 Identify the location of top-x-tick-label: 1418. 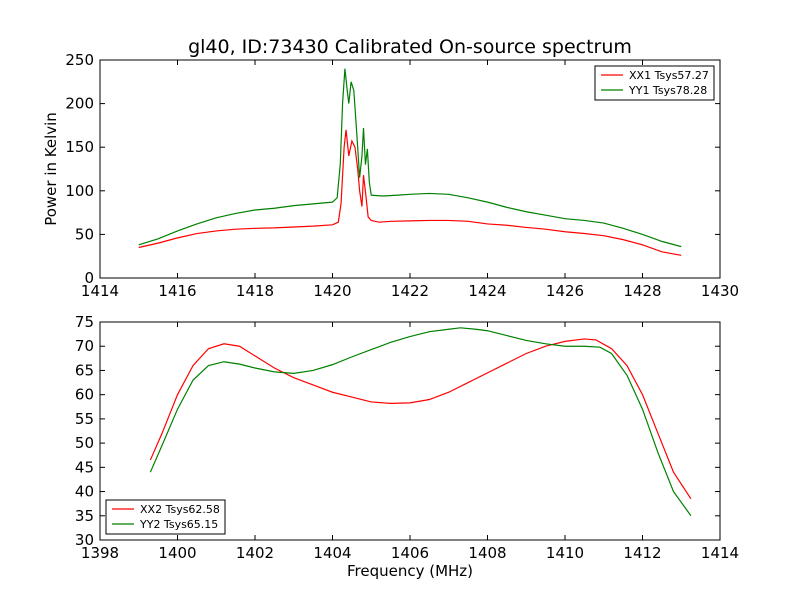
(255, 291).